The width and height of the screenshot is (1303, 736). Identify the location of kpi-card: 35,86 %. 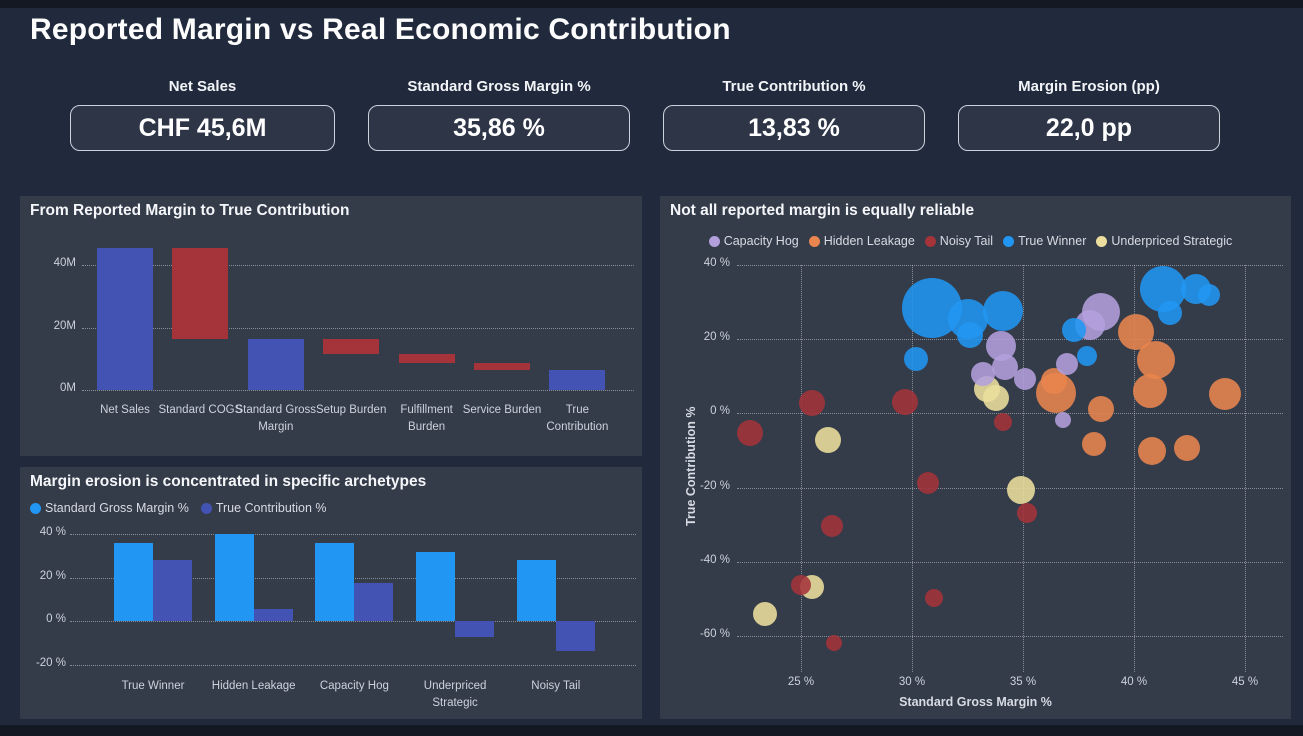
(499, 128).